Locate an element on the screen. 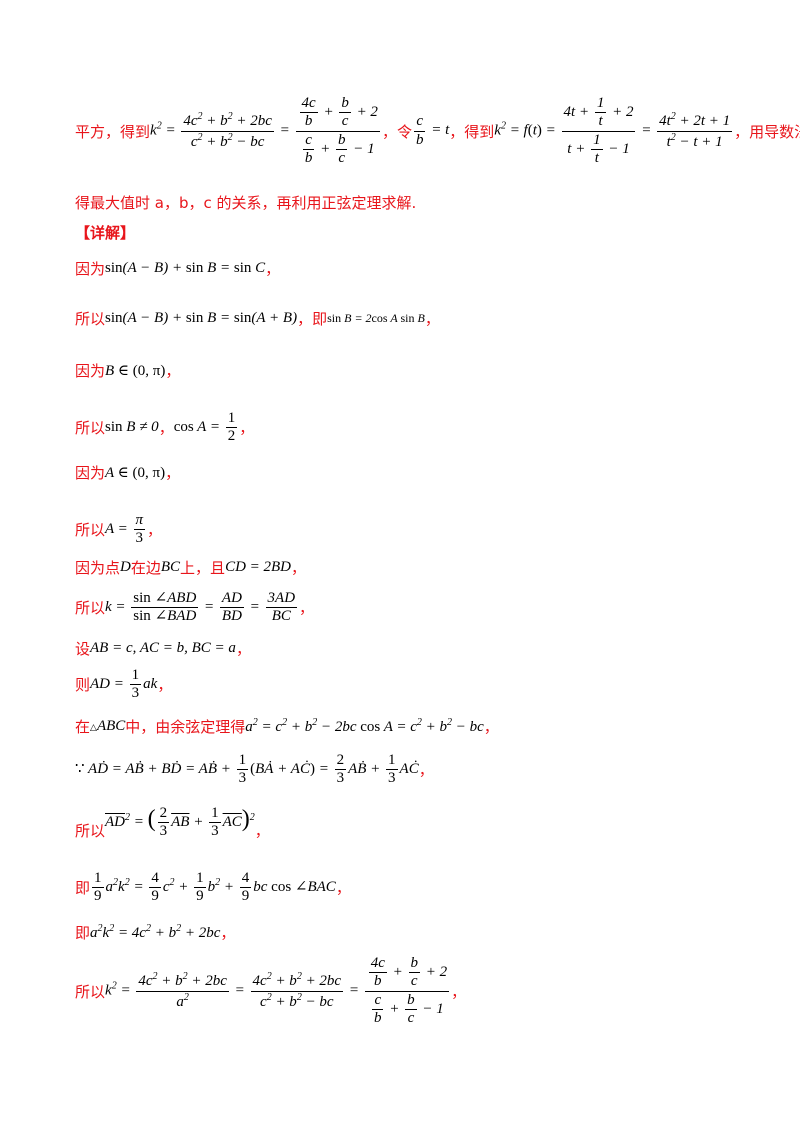 Image resolution: width=800 pixels, height=1132 pixels. line-3: 因为 sin(A − B) + sin B = sin C ， is located at coordinates (177, 268).